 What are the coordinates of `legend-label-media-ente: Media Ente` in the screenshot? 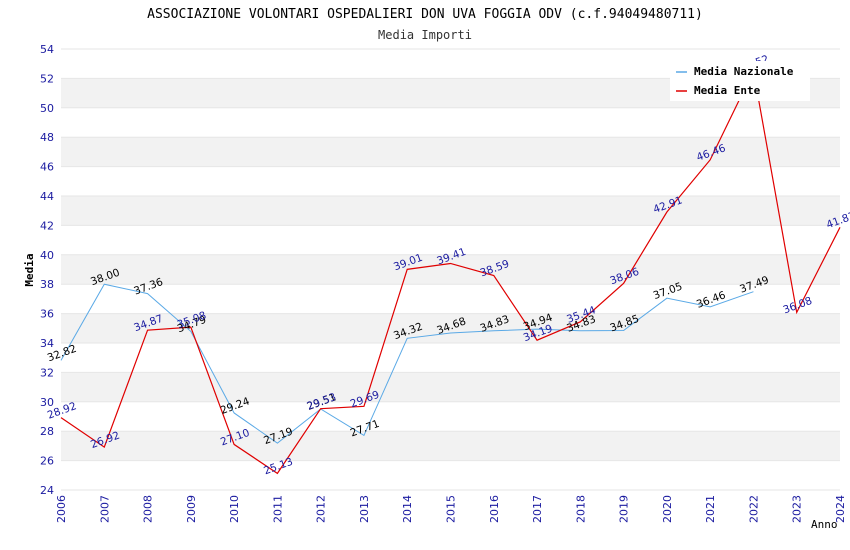 It's located at (727, 90).